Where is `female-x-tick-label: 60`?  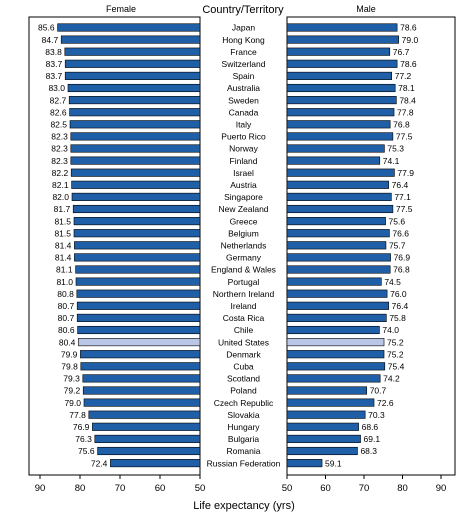 female-x-tick-label: 60 is located at coordinates (160, 488).